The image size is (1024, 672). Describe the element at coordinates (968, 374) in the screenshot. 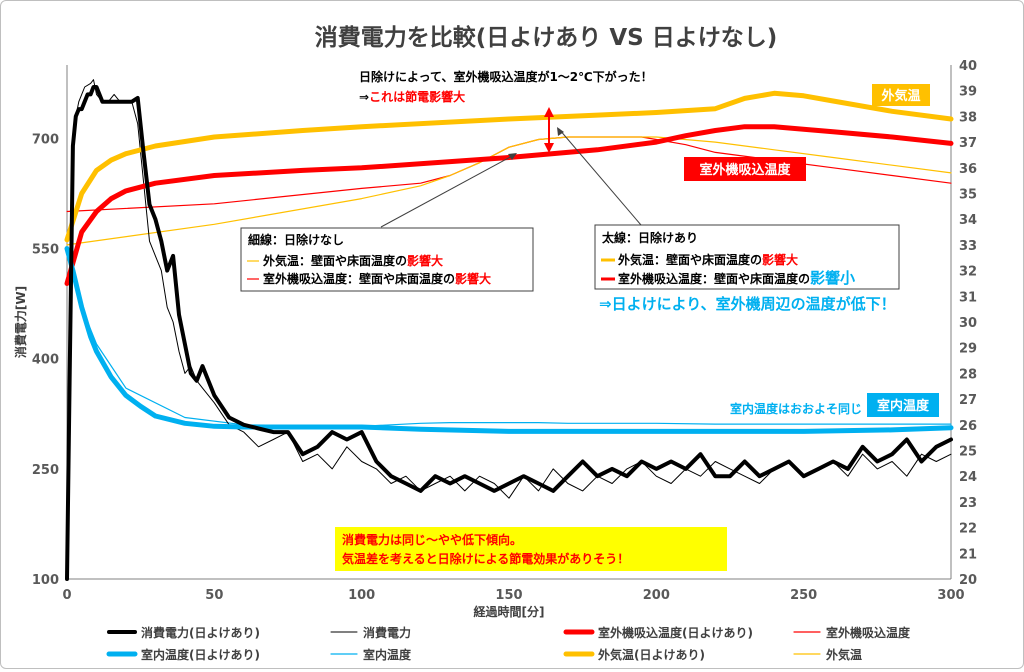

I see `y-right-tick-label: 28` at that location.